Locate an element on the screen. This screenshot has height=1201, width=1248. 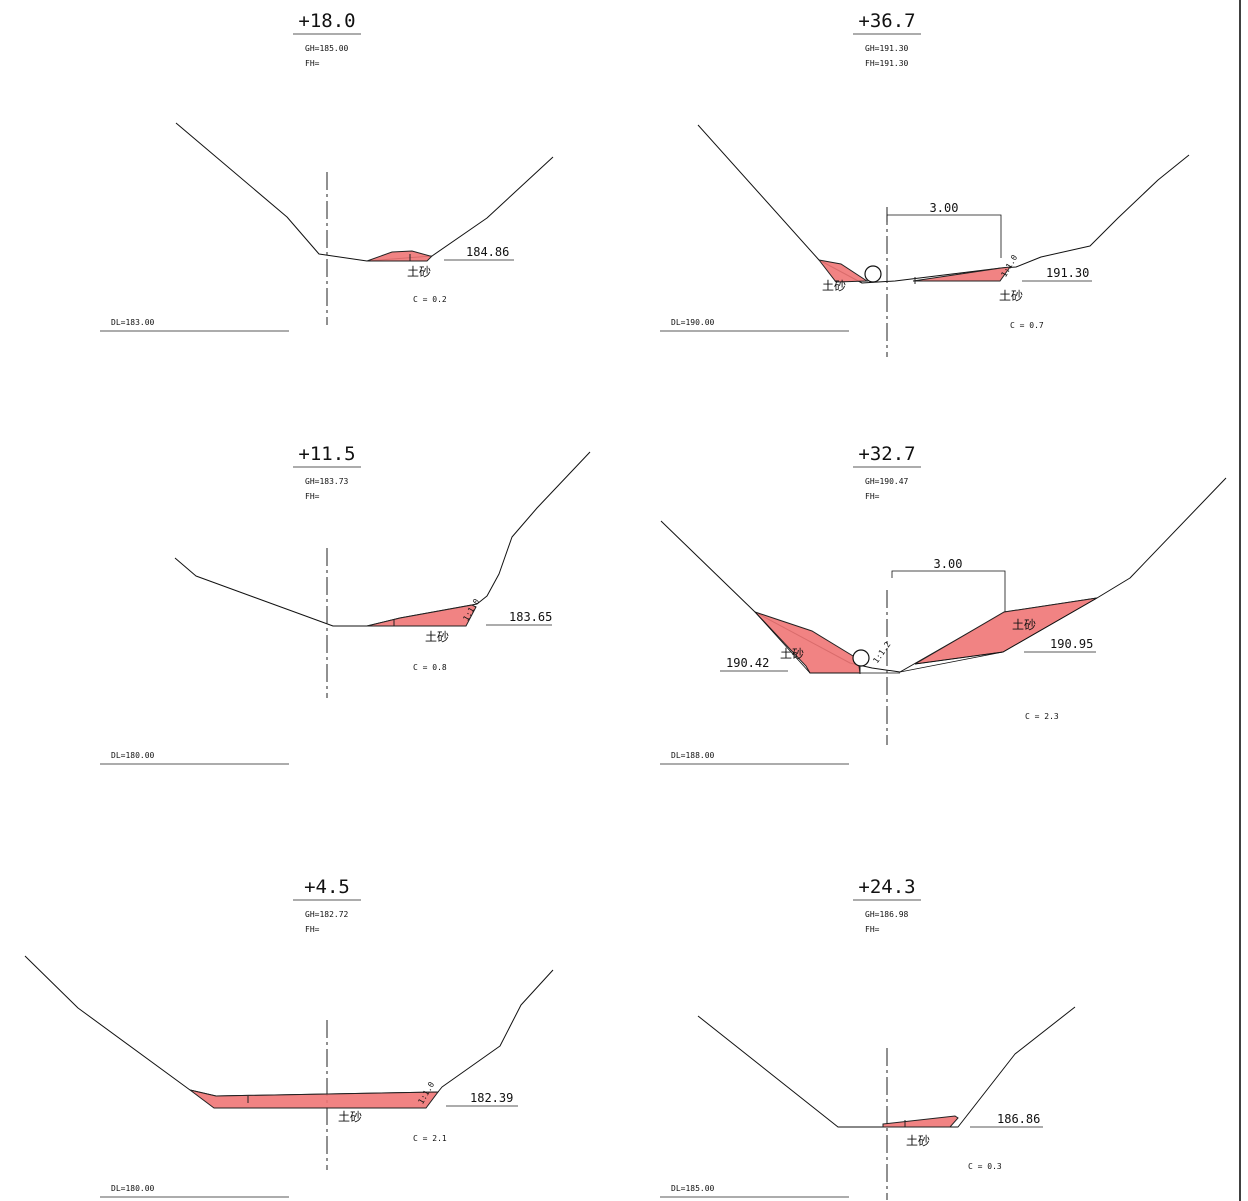
datum-label: DL=185.00 is located at coordinates (693, 1188).